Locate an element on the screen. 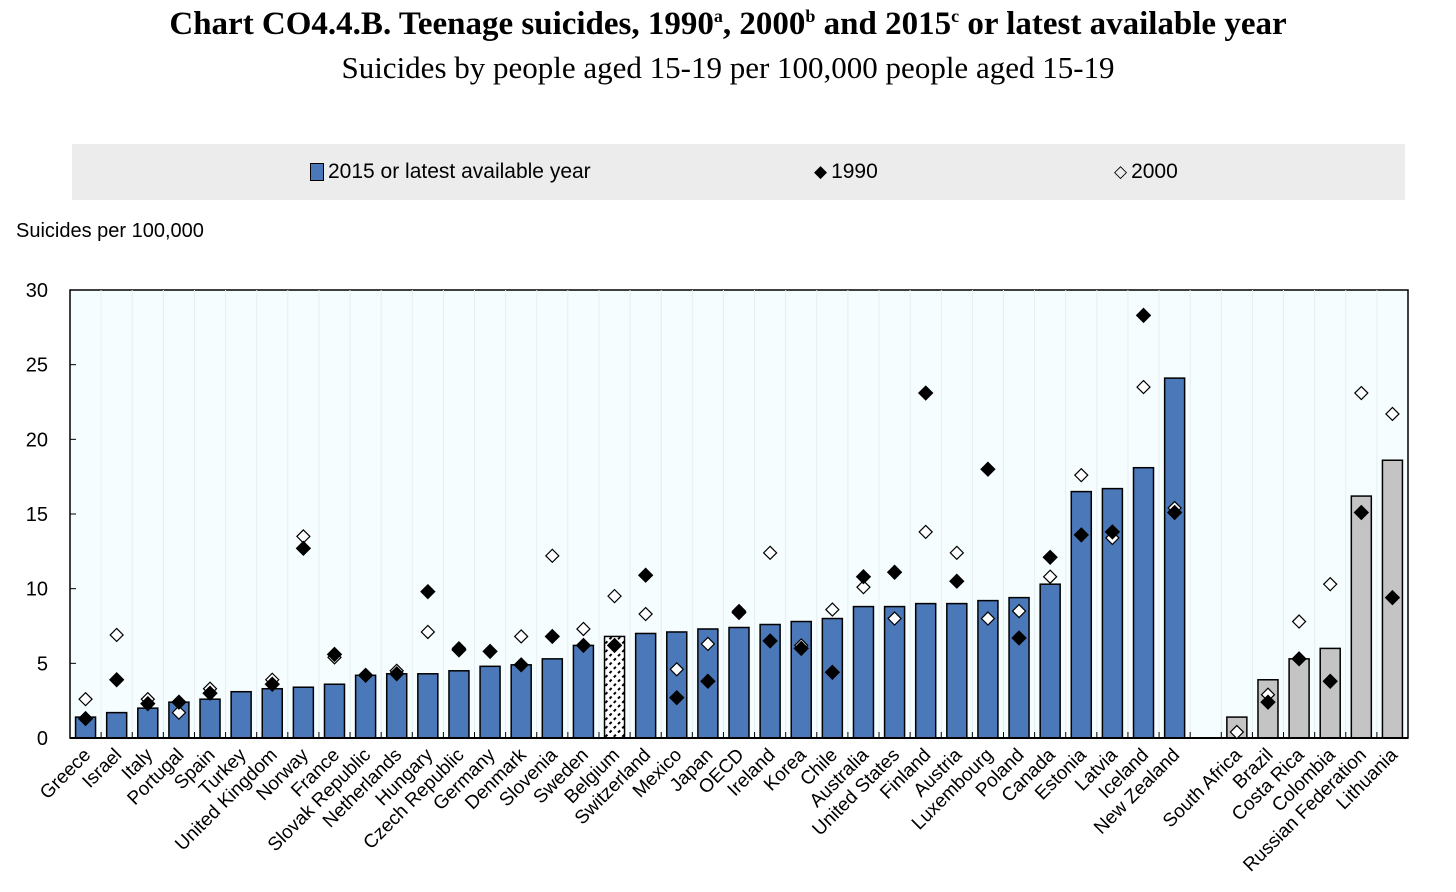  legend-item-2000: ◇ 2000 is located at coordinates (1146, 172).